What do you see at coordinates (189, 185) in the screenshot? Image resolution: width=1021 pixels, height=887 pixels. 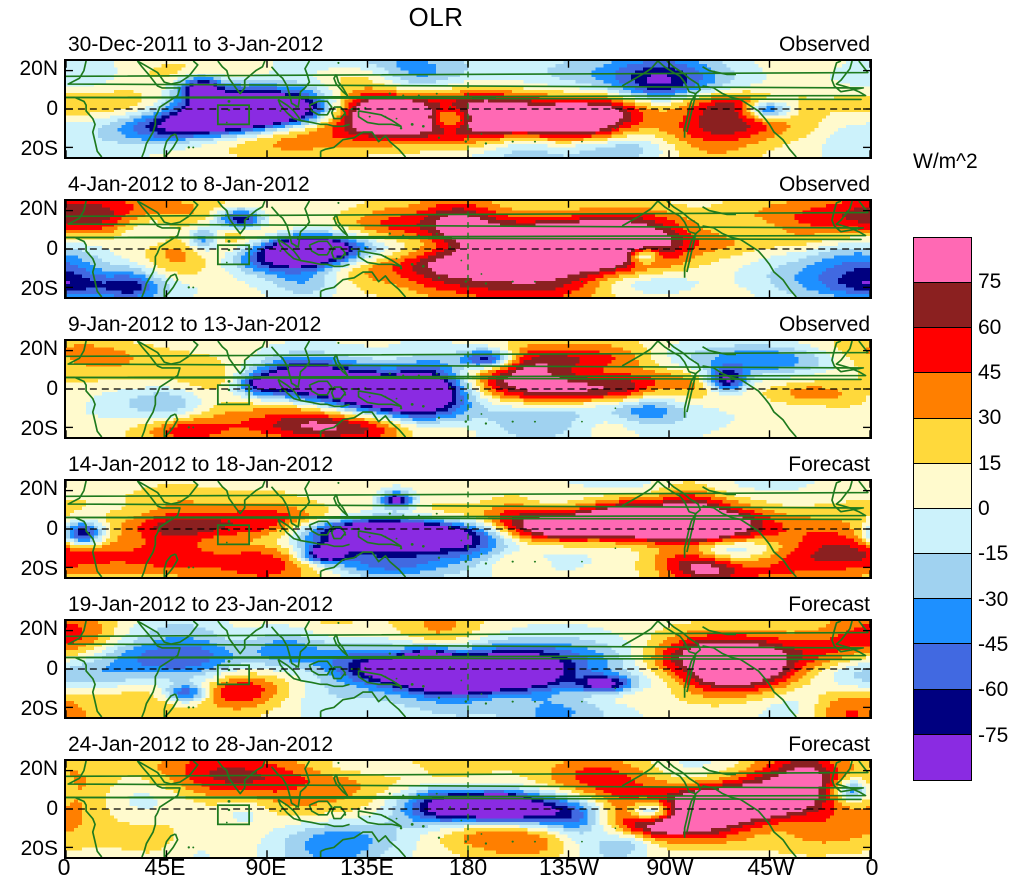 I see `panel-date-range: 4-Jan-2012 to 8-Jan-2012` at bounding box center [189, 185].